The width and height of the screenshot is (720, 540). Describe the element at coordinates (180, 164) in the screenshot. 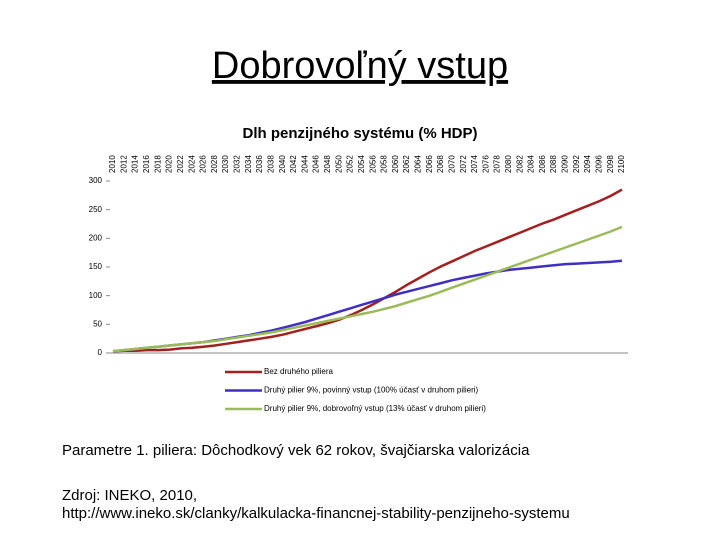

I see `x-tick-label: 2022` at that location.